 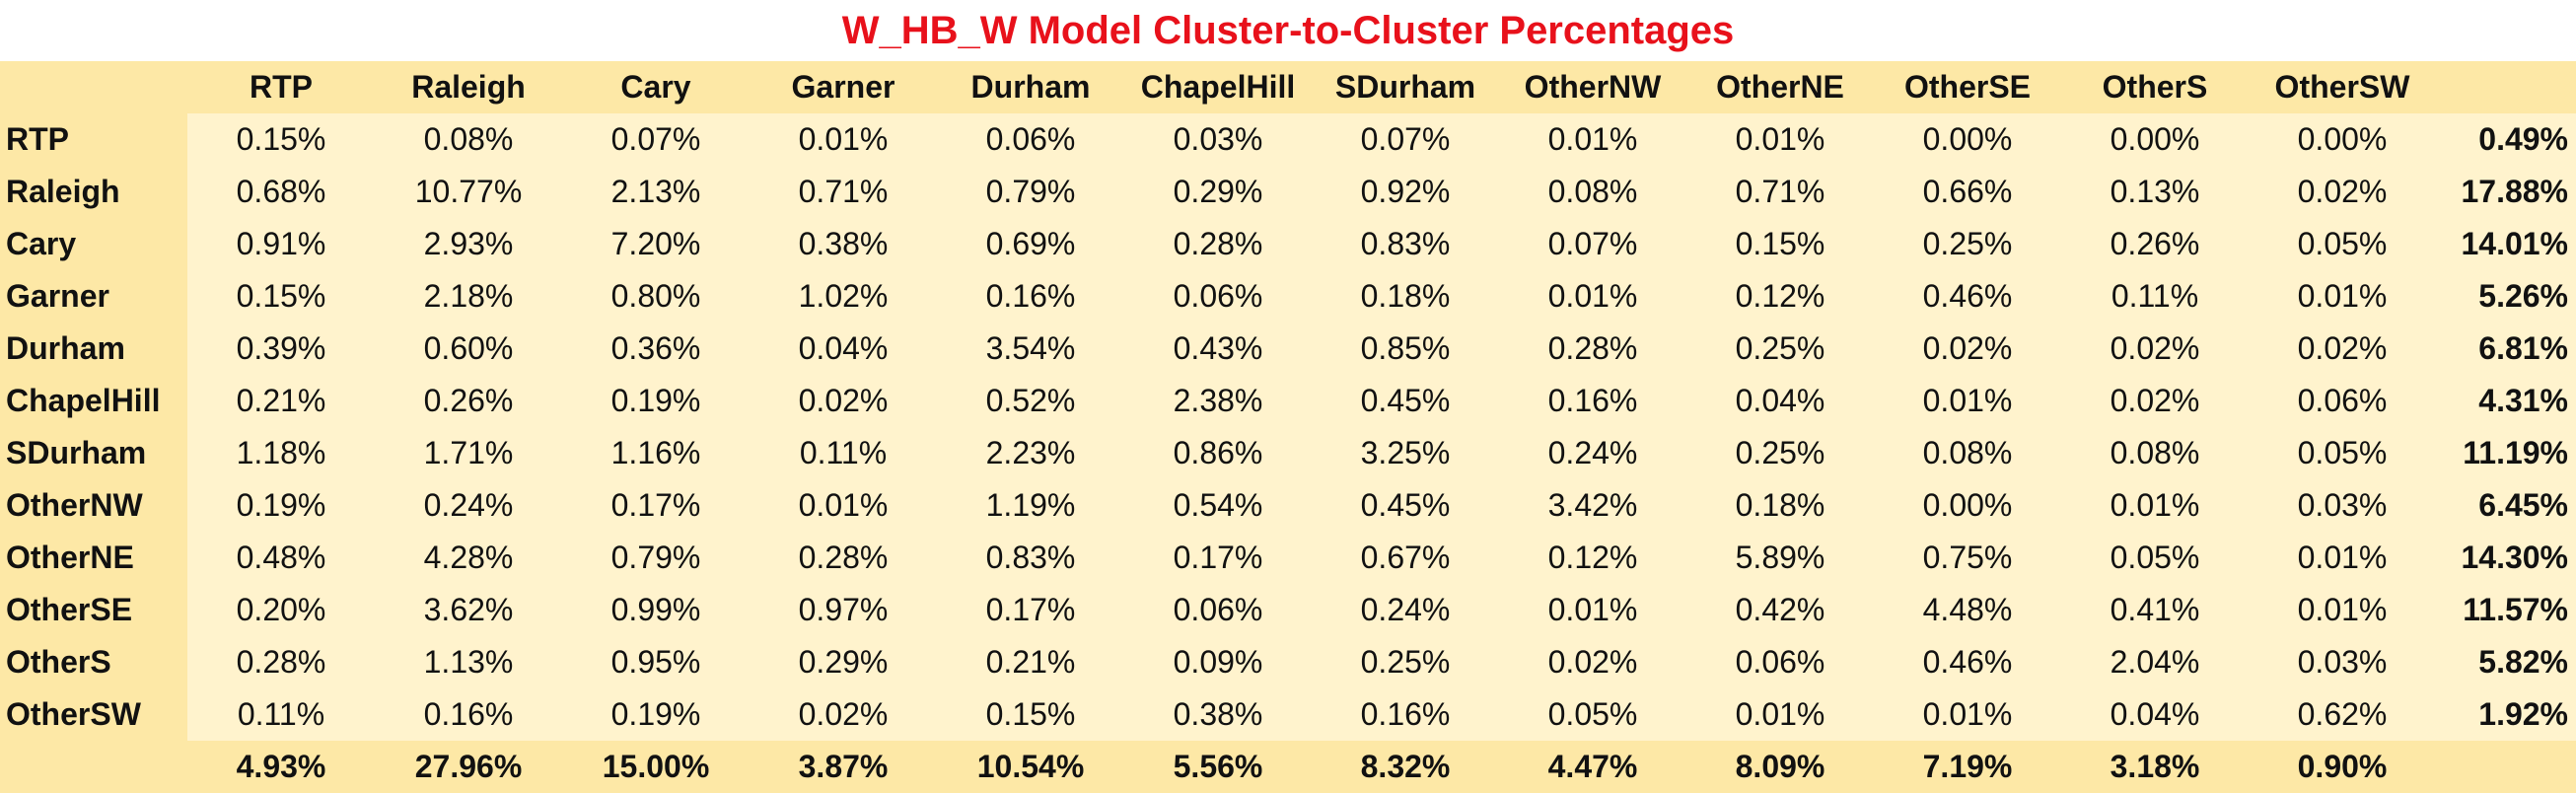 I want to click on row-label: OtherS, so click(x=93, y=662).